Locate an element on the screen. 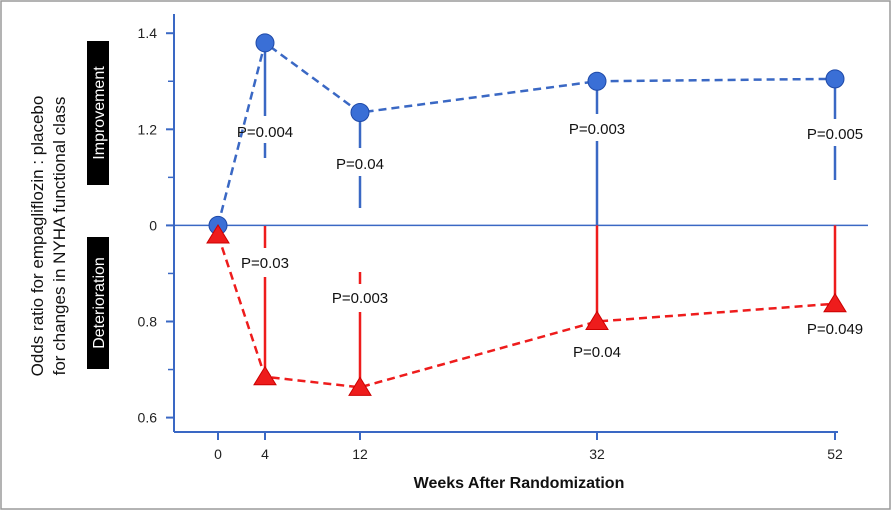  y-tick-label: 0 is located at coordinates (153, 225).